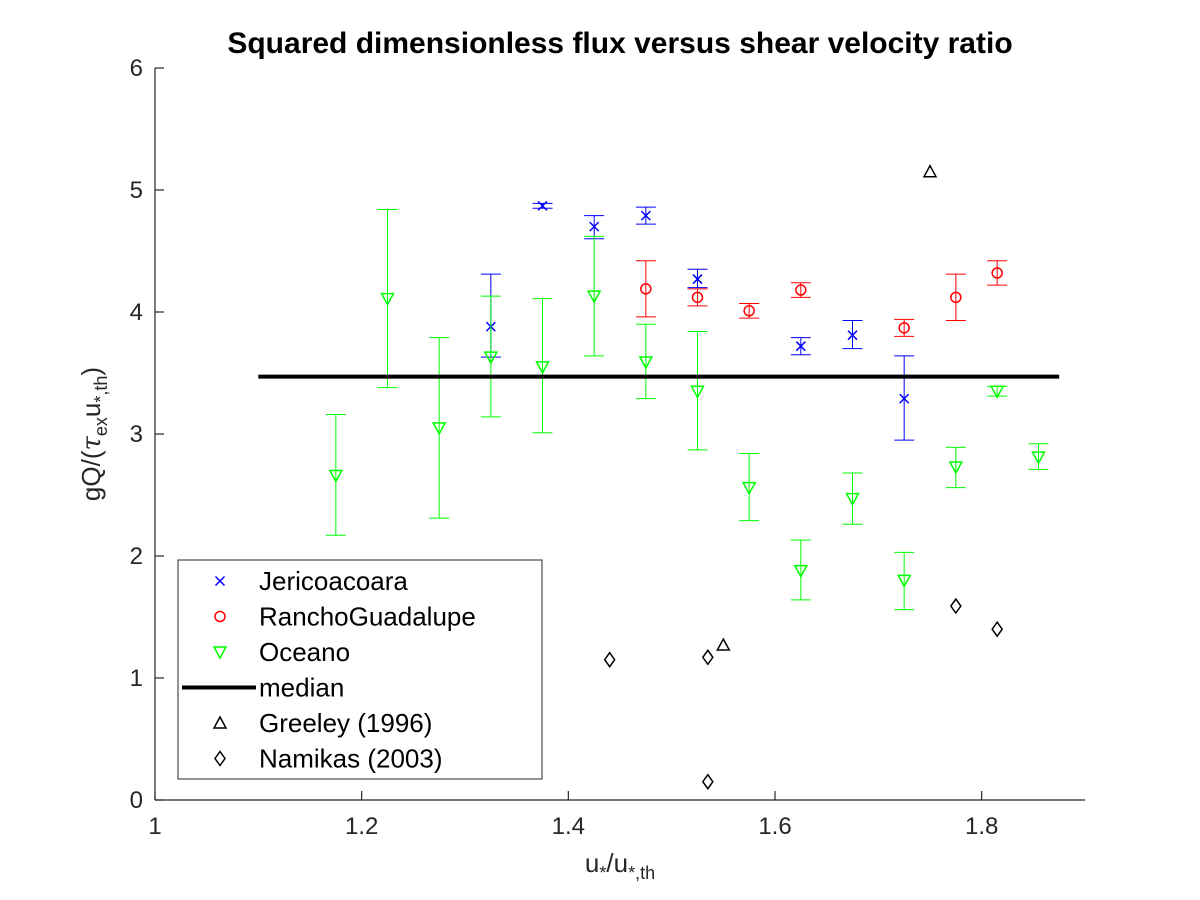 Image resolution: width=1200 pixels, height=900 pixels. Describe the element at coordinates (92, 443) in the screenshot. I see `y-label-tau: τ` at that location.